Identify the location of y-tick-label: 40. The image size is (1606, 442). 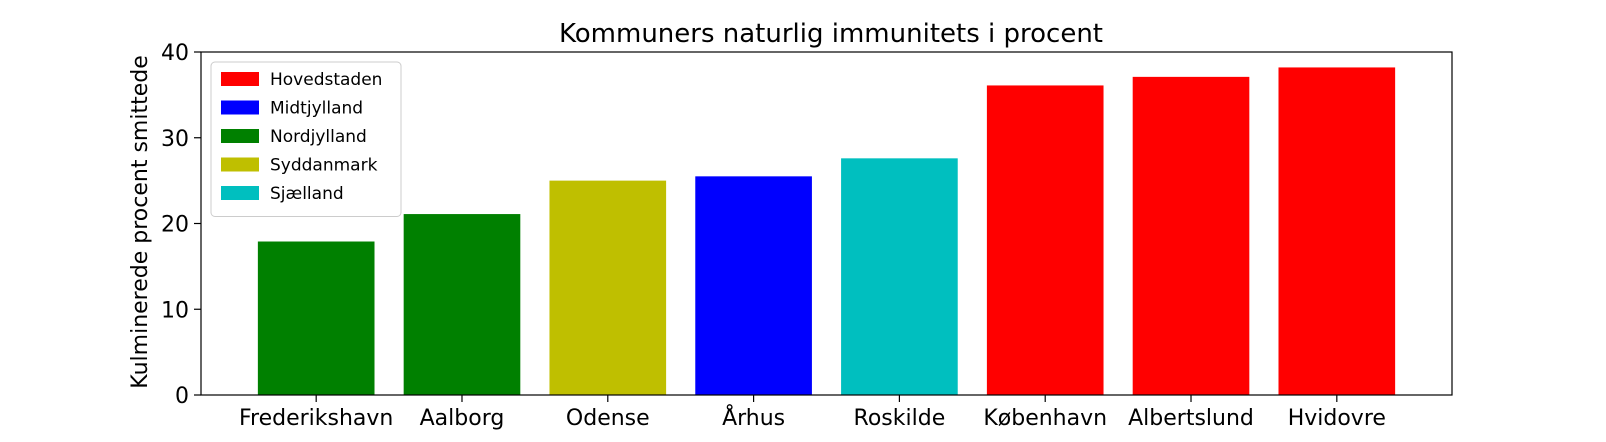
(175, 53).